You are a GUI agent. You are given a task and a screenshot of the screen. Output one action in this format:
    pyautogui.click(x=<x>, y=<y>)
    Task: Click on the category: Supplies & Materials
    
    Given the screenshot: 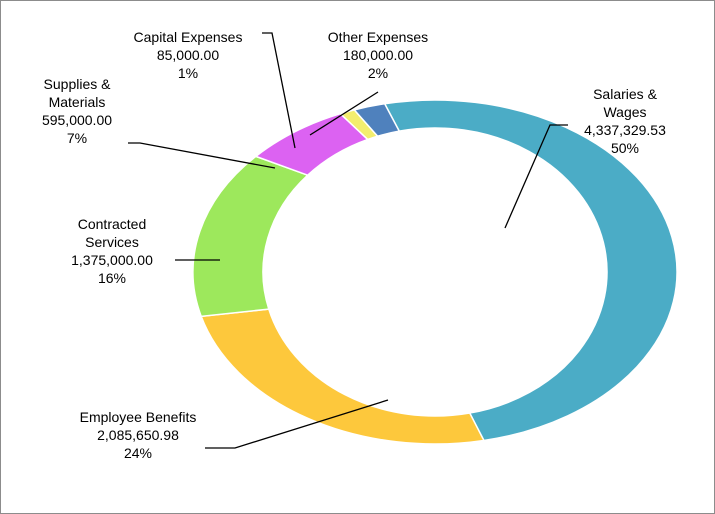 What is the action you would take?
    pyautogui.click(x=77, y=93)
    